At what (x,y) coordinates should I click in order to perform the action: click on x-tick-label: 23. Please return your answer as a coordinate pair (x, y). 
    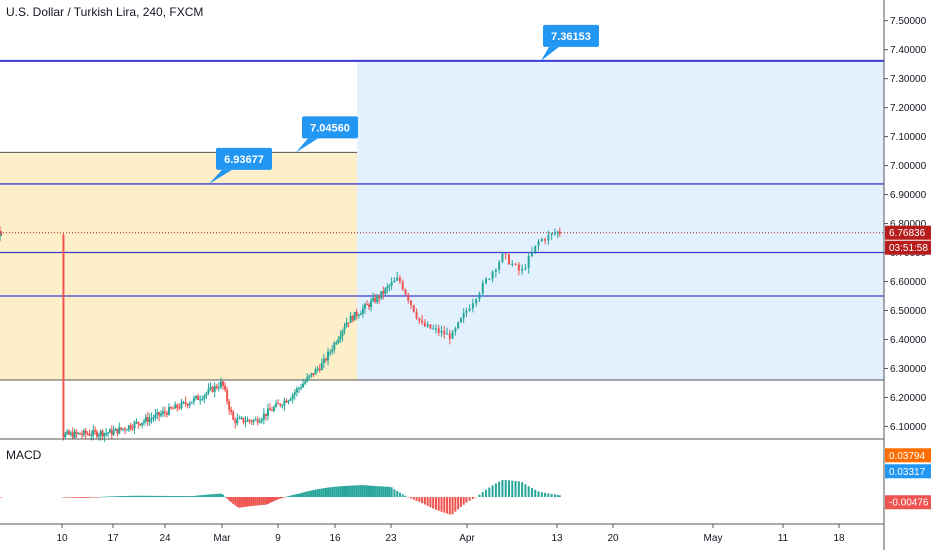
    Looking at the image, I should click on (391, 538).